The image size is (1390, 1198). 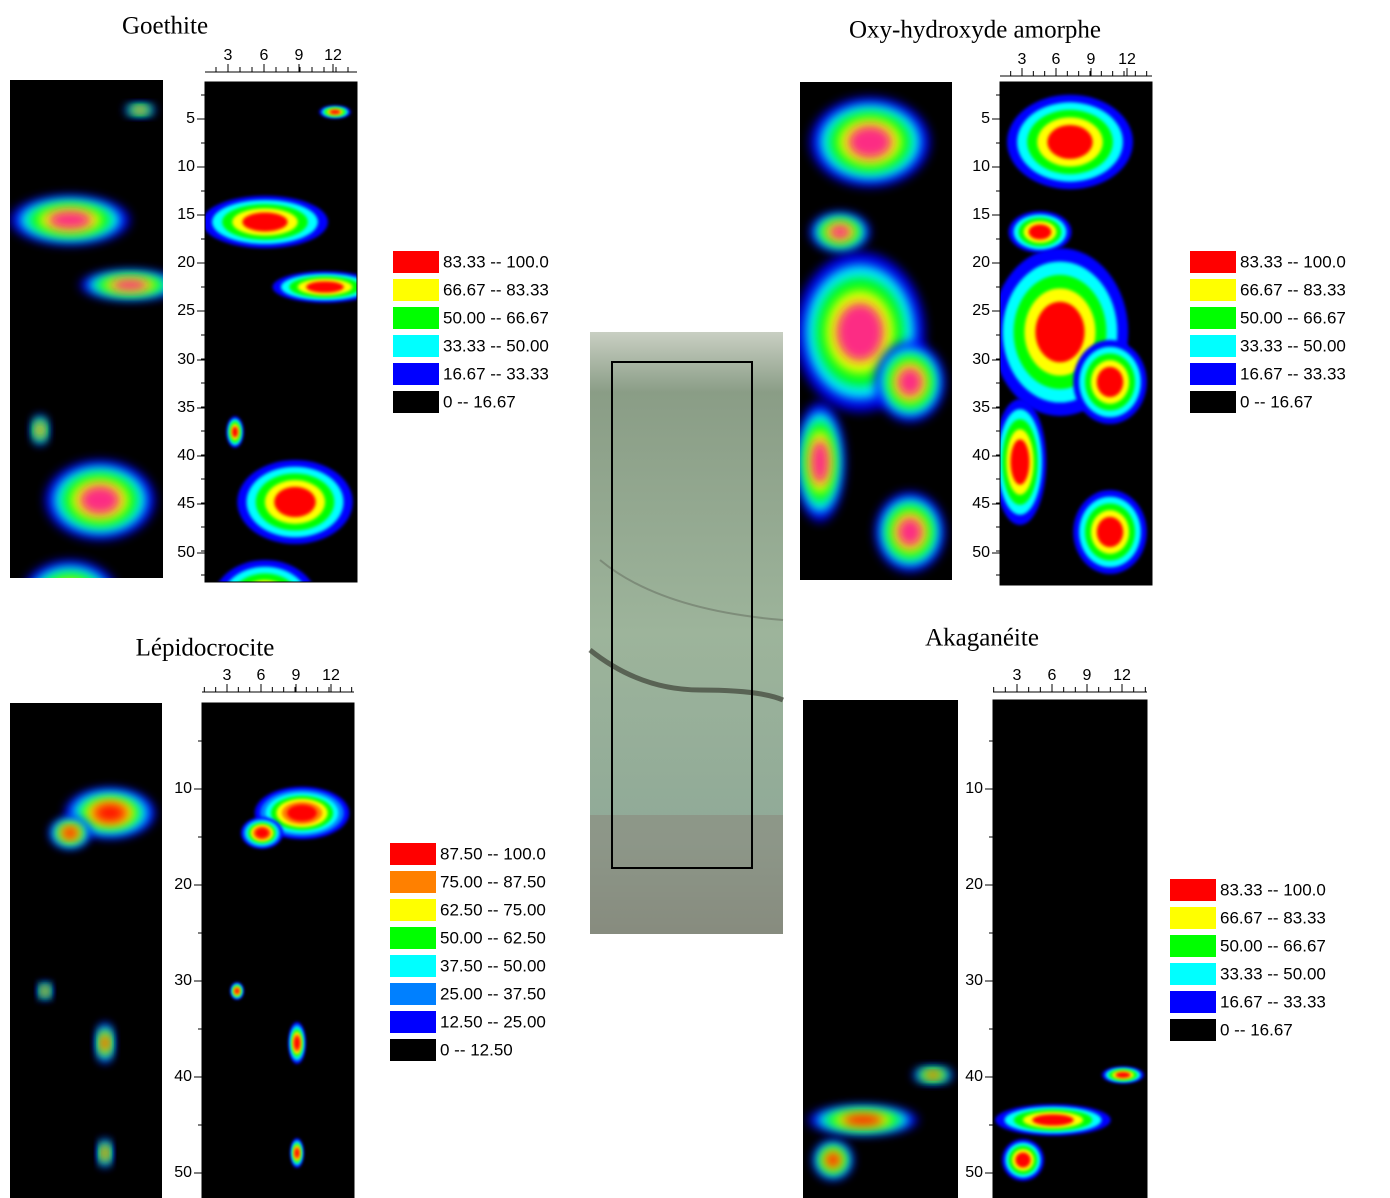 I want to click on x-tick-label: 9, so click(x=296, y=675).